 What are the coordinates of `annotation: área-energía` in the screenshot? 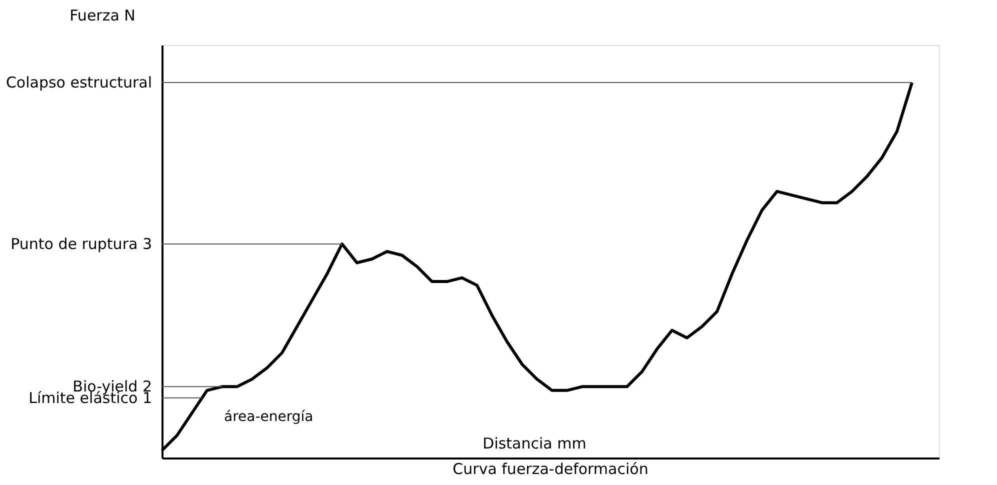 It's located at (269, 417).